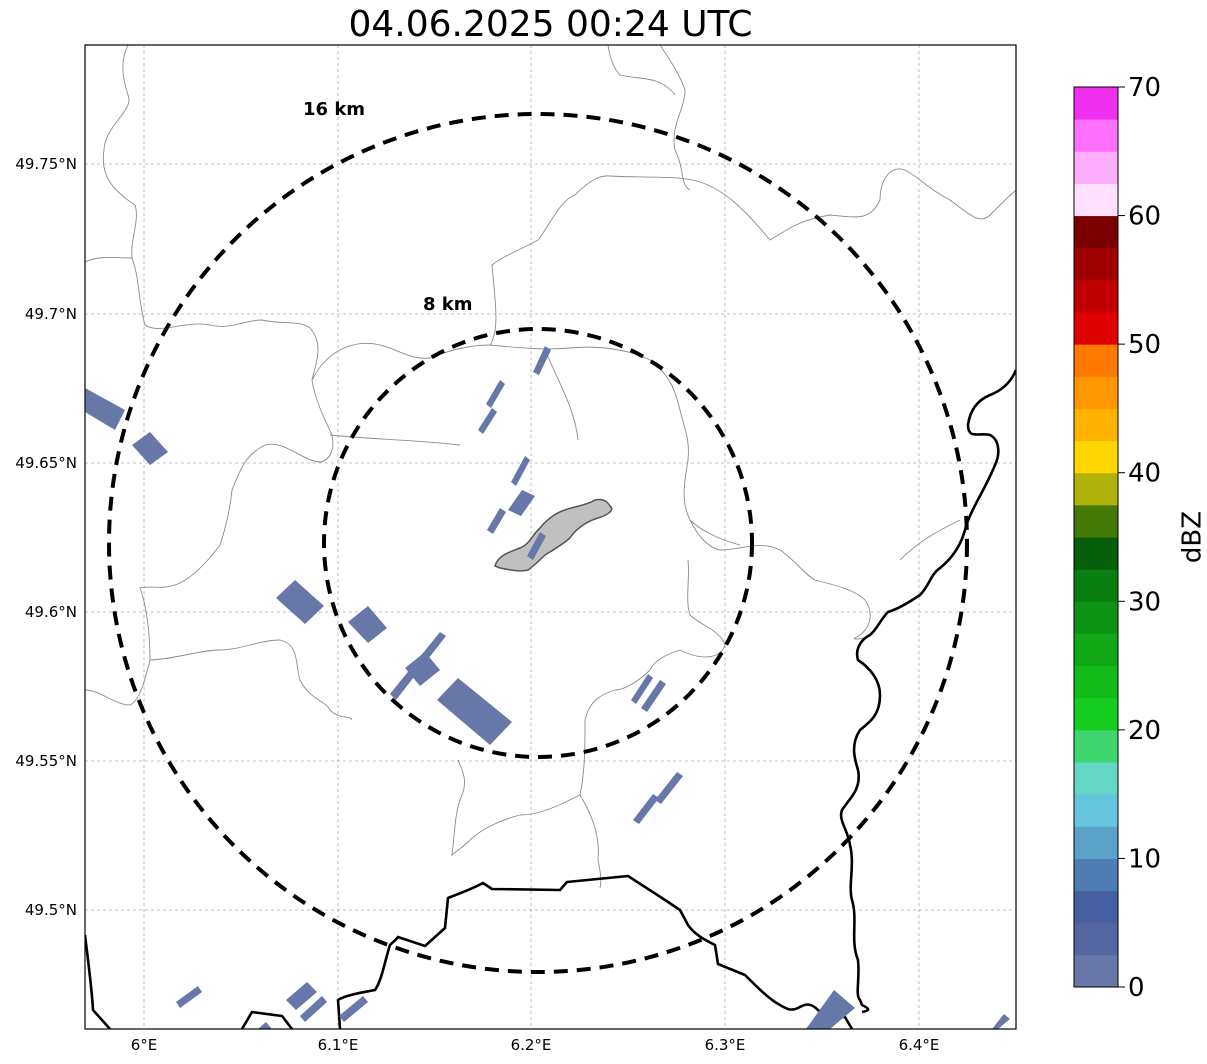 The height and width of the screenshot is (1064, 1207). Describe the element at coordinates (1144, 731) in the screenshot. I see `colorbar-tick-label: 20` at that location.